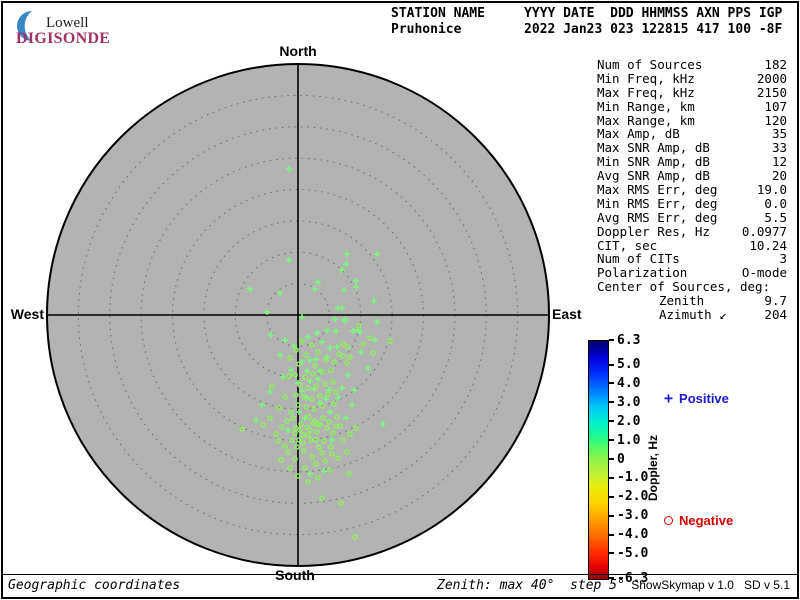  I want to click on stat-row: Max SNR Amp, dB 33, so click(692, 148).